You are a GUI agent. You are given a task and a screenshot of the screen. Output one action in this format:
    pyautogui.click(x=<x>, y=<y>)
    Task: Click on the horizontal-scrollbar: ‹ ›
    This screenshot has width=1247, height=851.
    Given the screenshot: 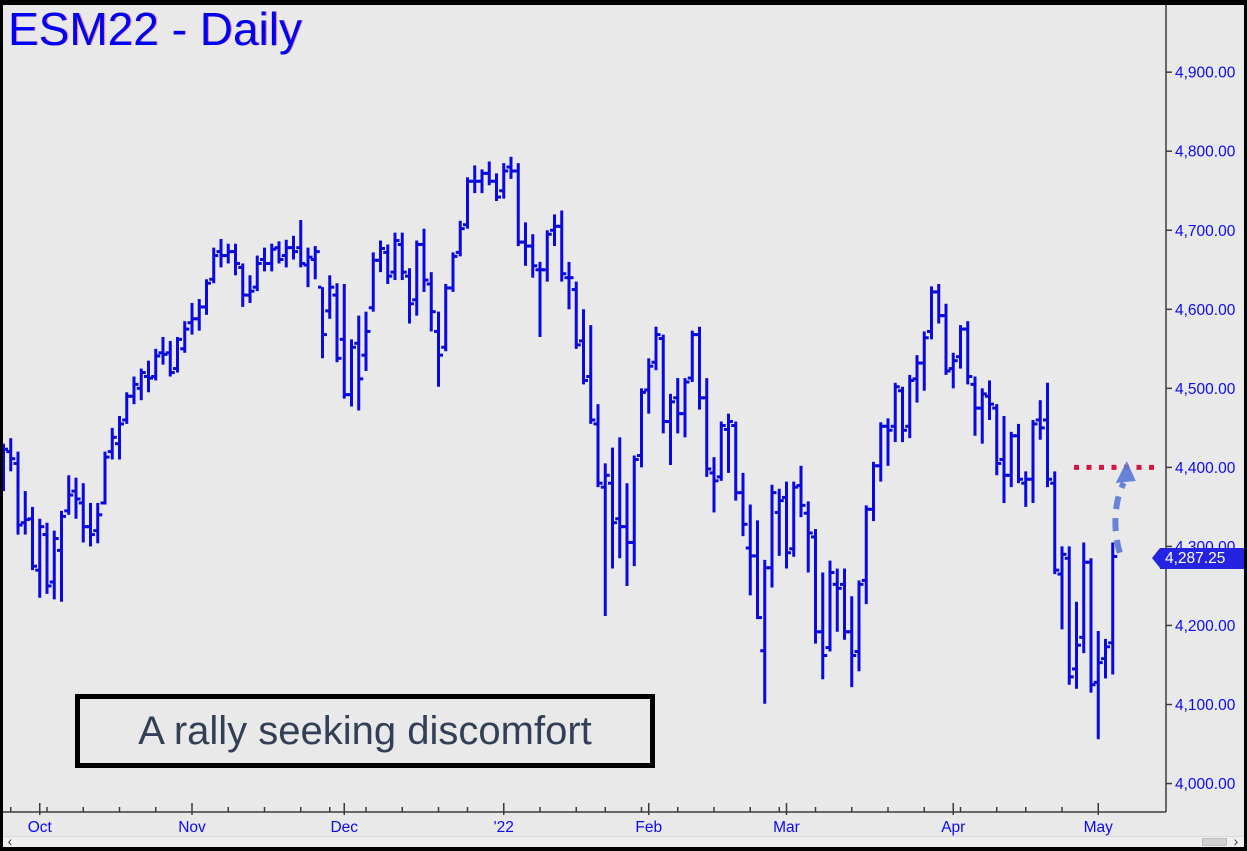 What is the action you would take?
    pyautogui.click(x=623, y=841)
    